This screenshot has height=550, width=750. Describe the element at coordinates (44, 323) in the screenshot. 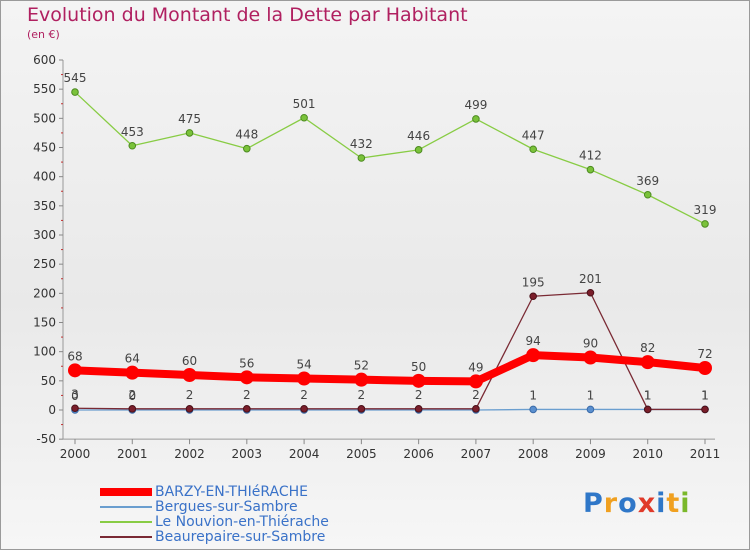

I see `y-tick-label: 150` at that location.